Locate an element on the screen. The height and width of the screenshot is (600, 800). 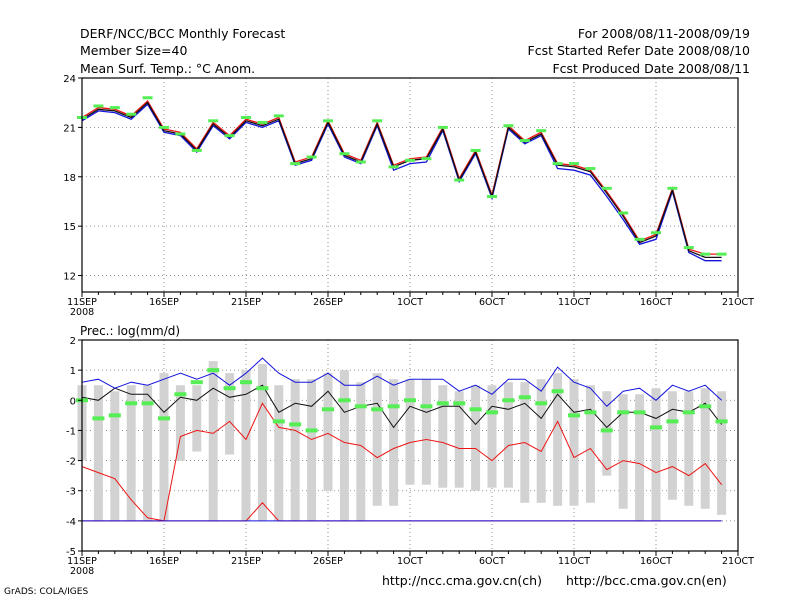
ncc-url: http://ncc.cma.gov.cn(ch) is located at coordinates (462, 580).